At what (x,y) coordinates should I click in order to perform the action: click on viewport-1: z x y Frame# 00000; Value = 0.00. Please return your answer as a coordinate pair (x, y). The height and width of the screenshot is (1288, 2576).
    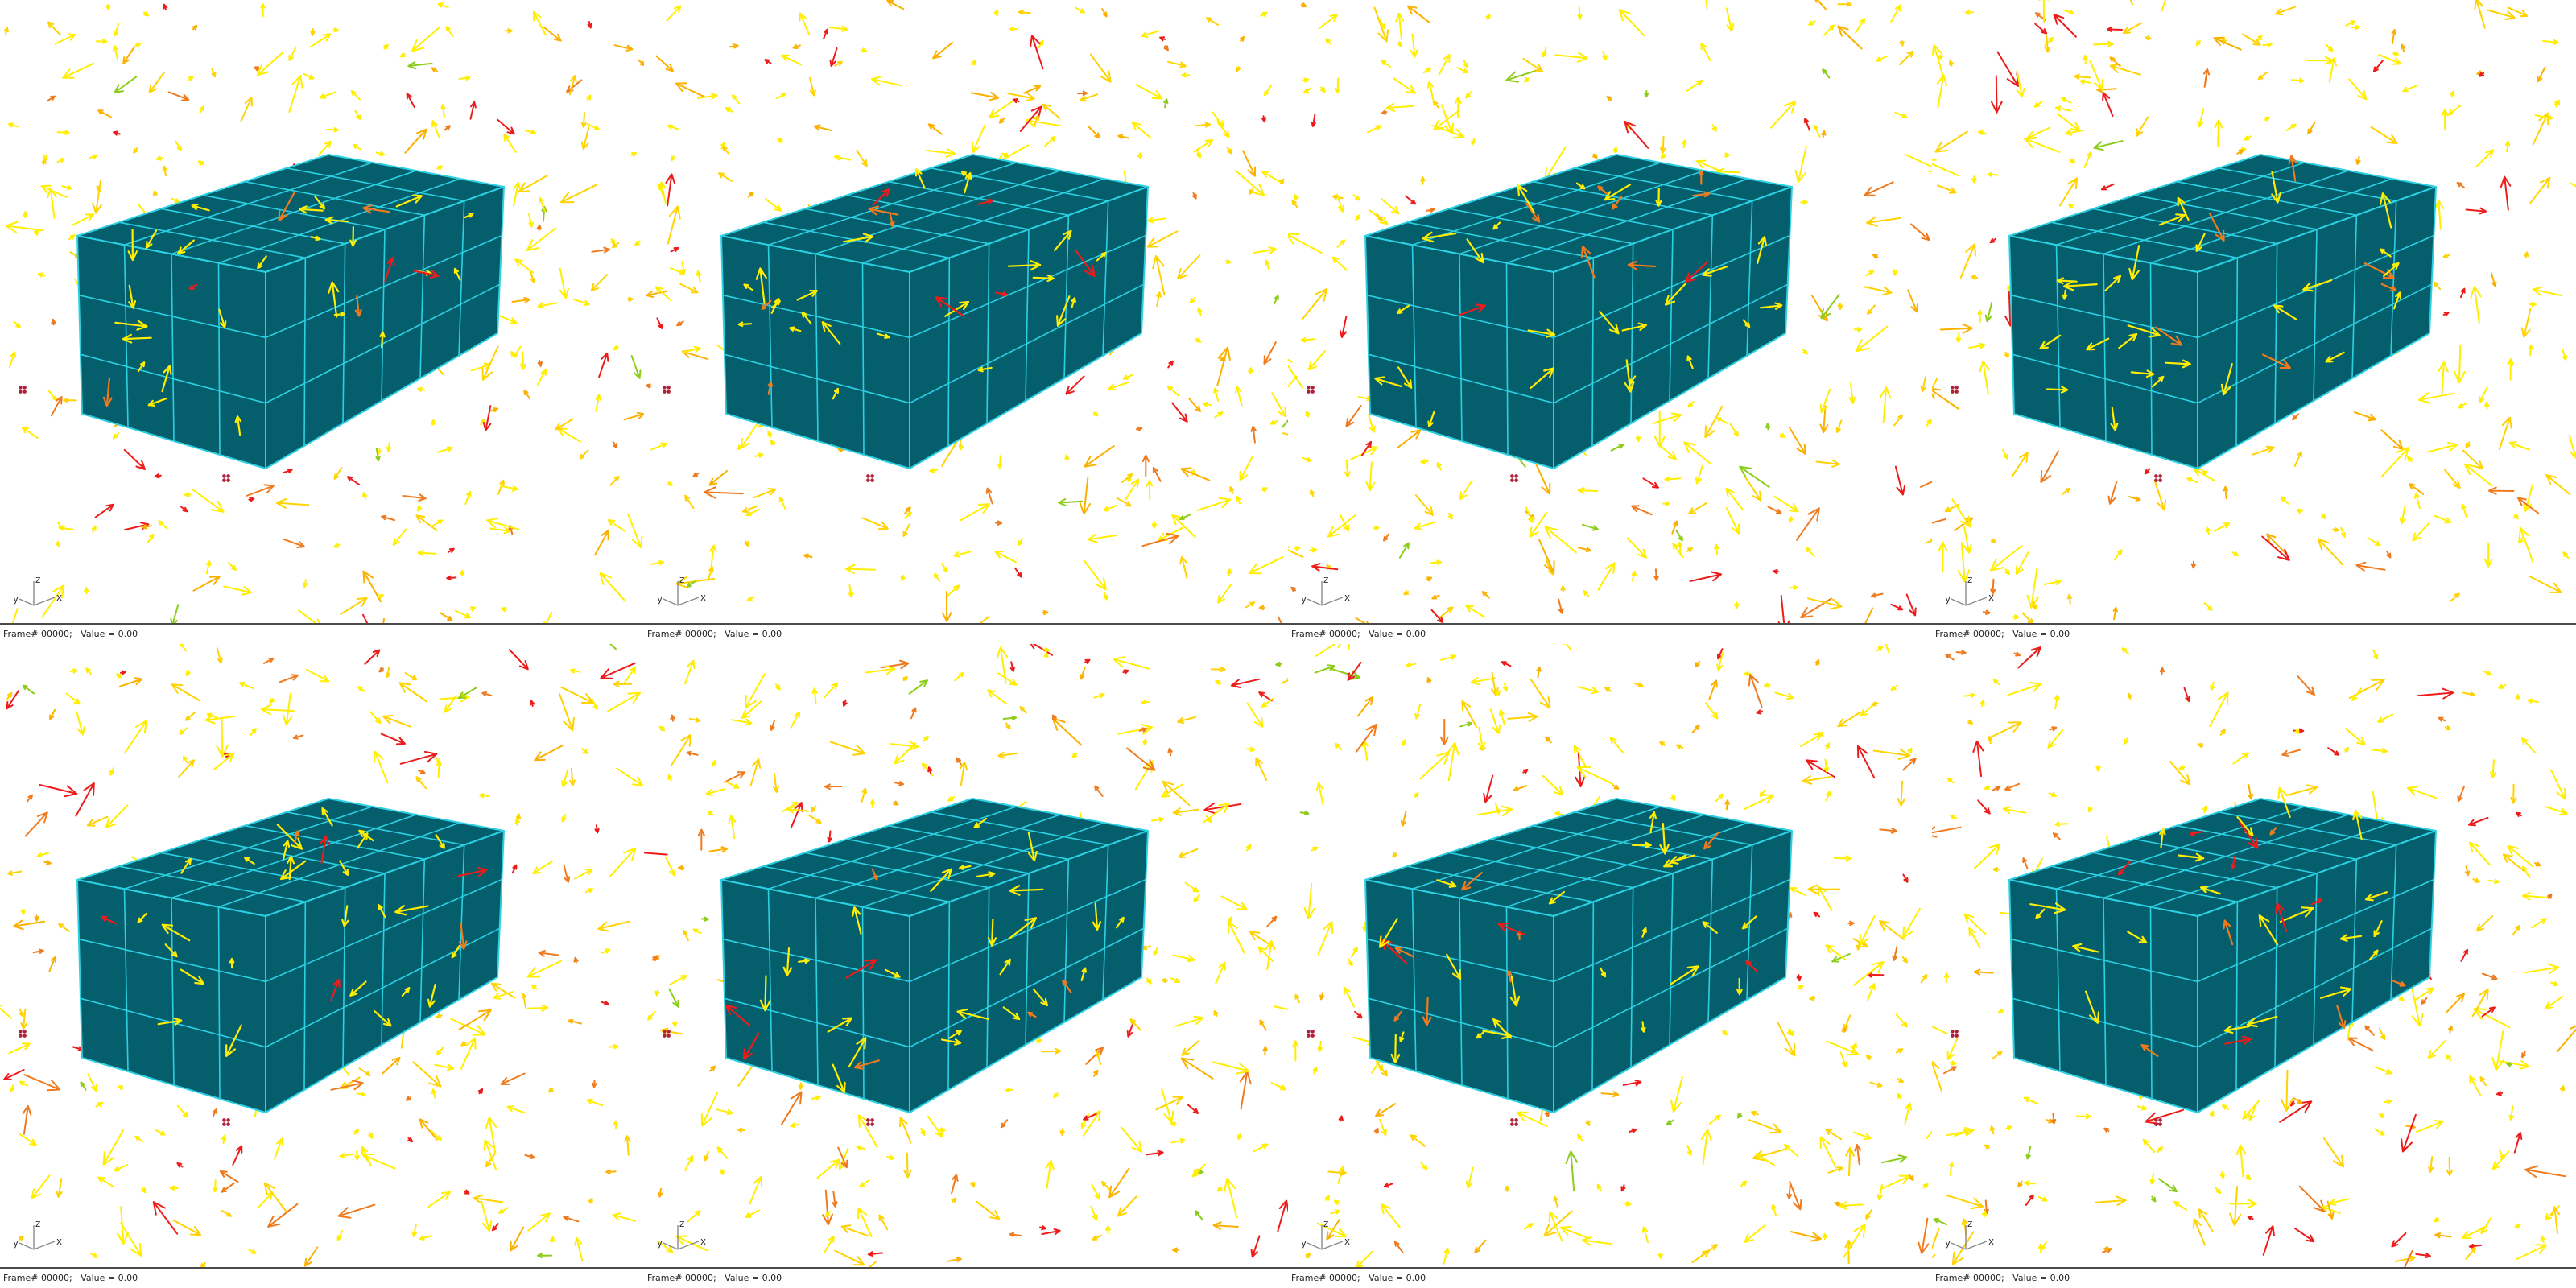
    Looking at the image, I should click on (322, 322).